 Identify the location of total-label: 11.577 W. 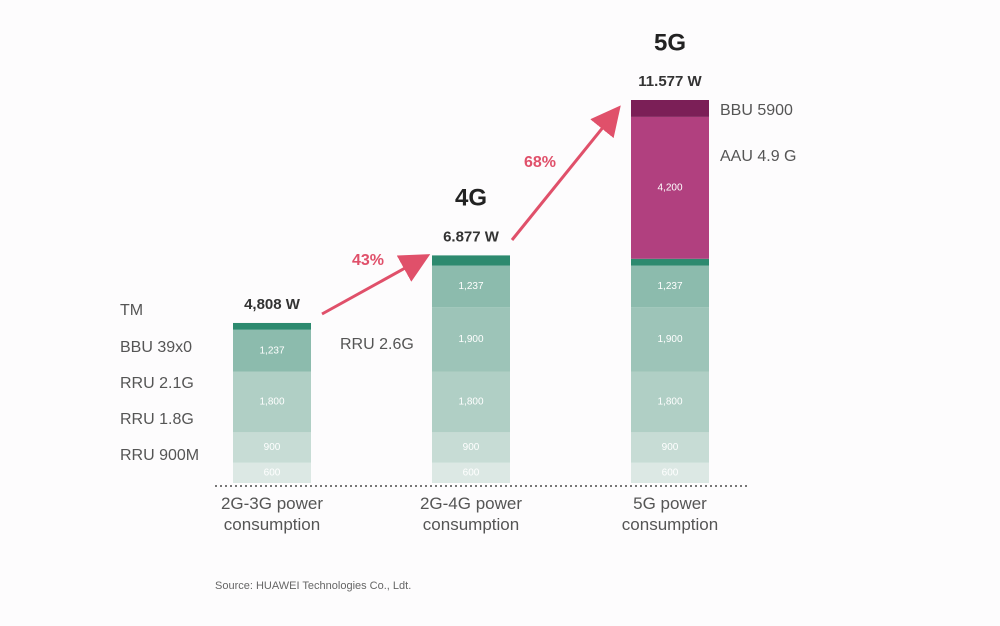
(670, 81).